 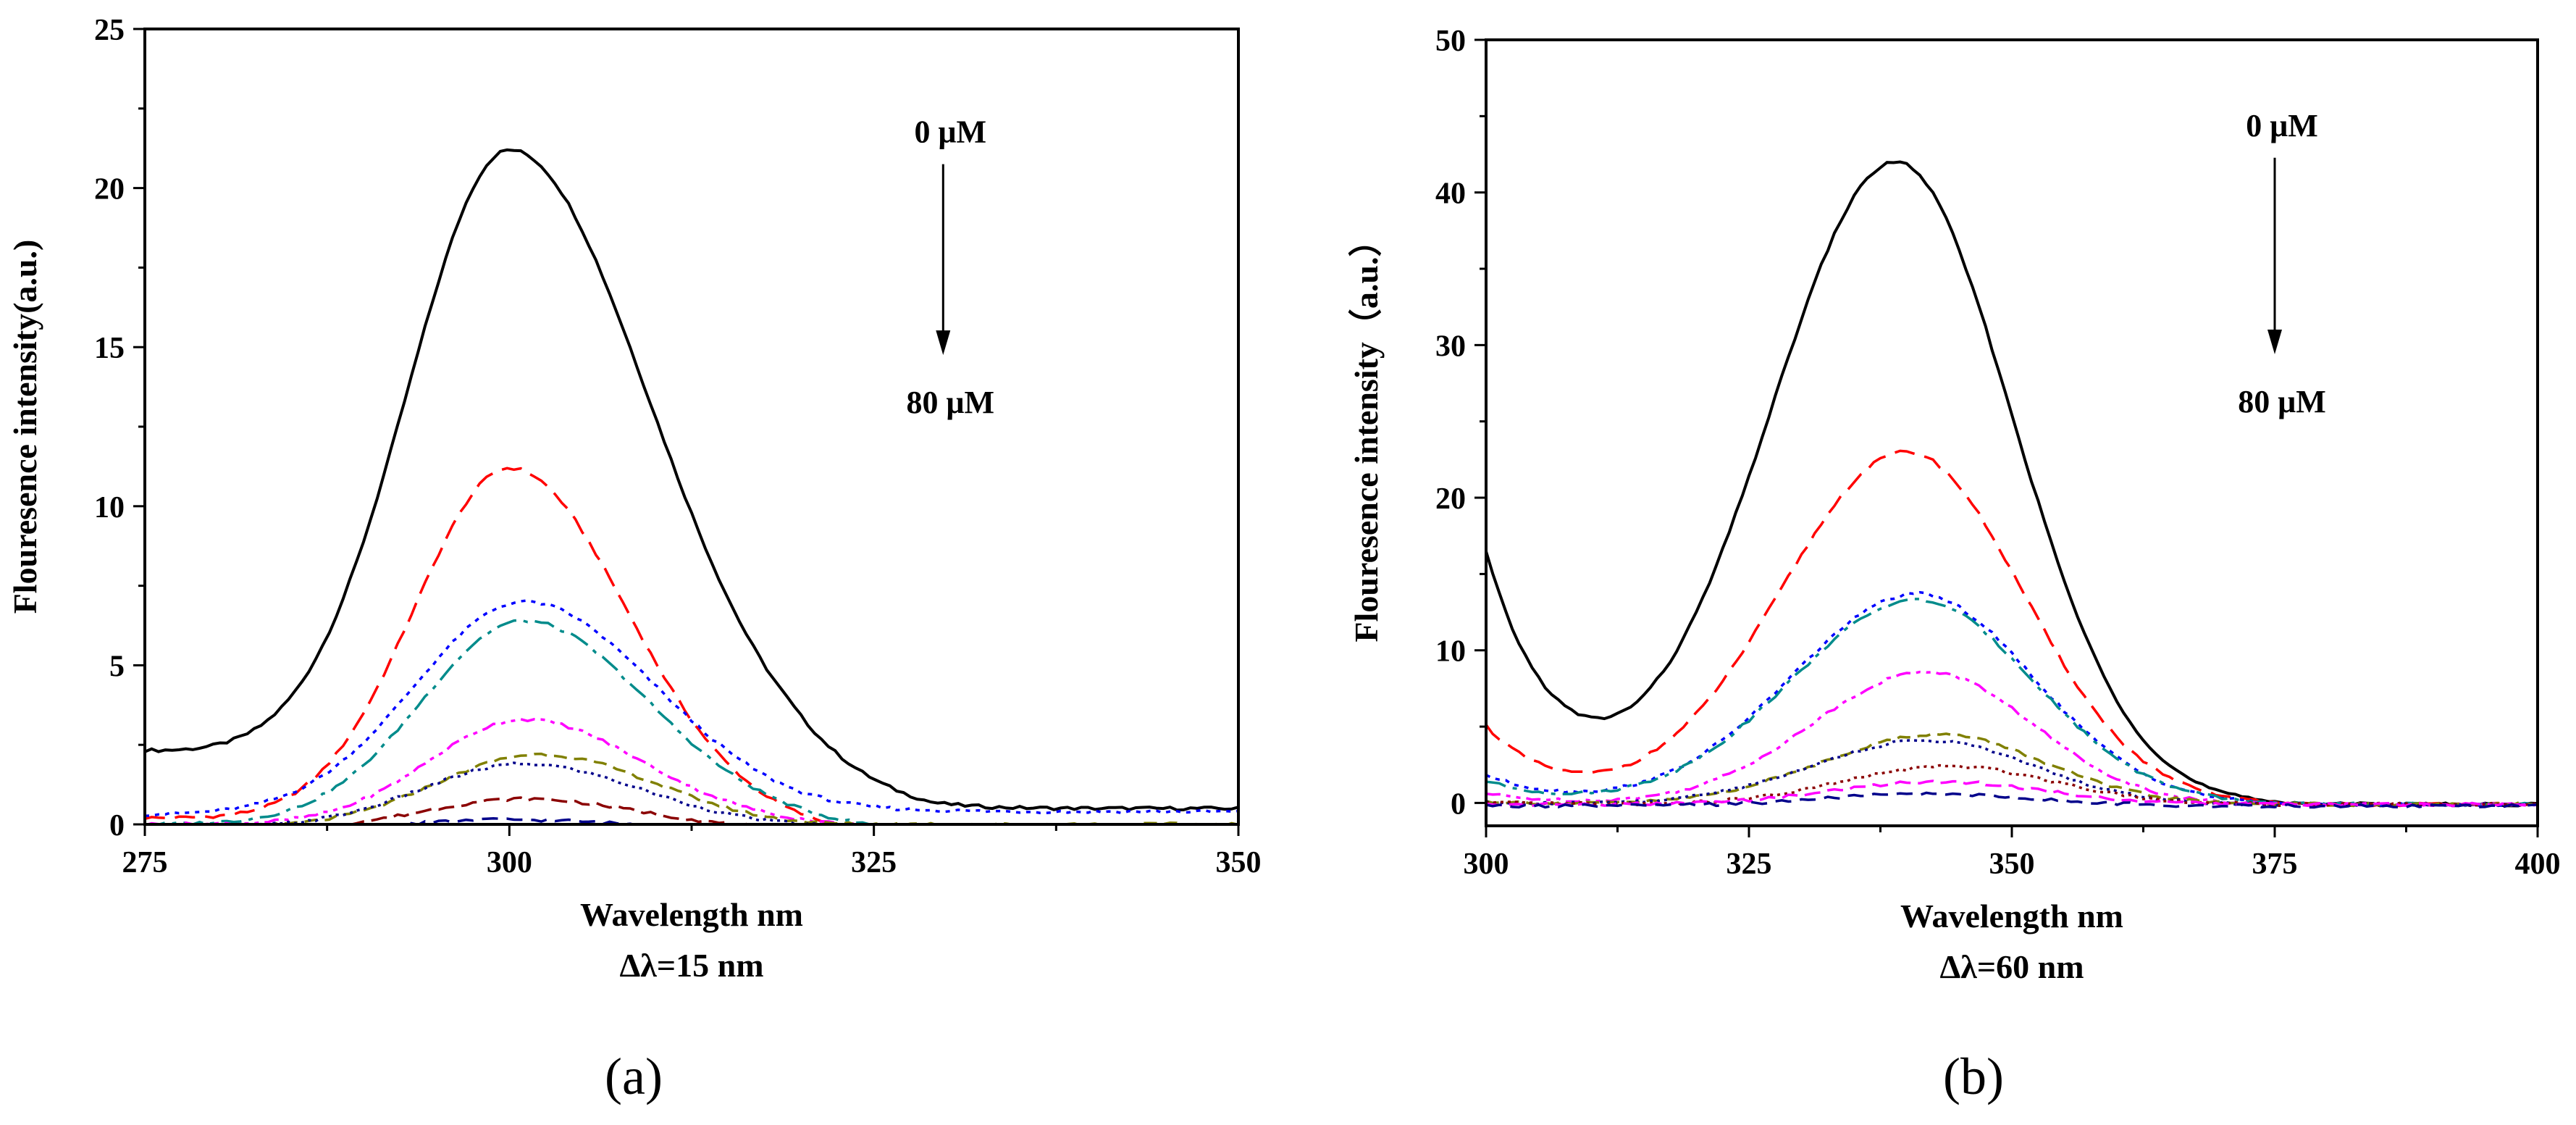 I want to click on panel-b-x-tick-label: 325, so click(x=1749, y=864).